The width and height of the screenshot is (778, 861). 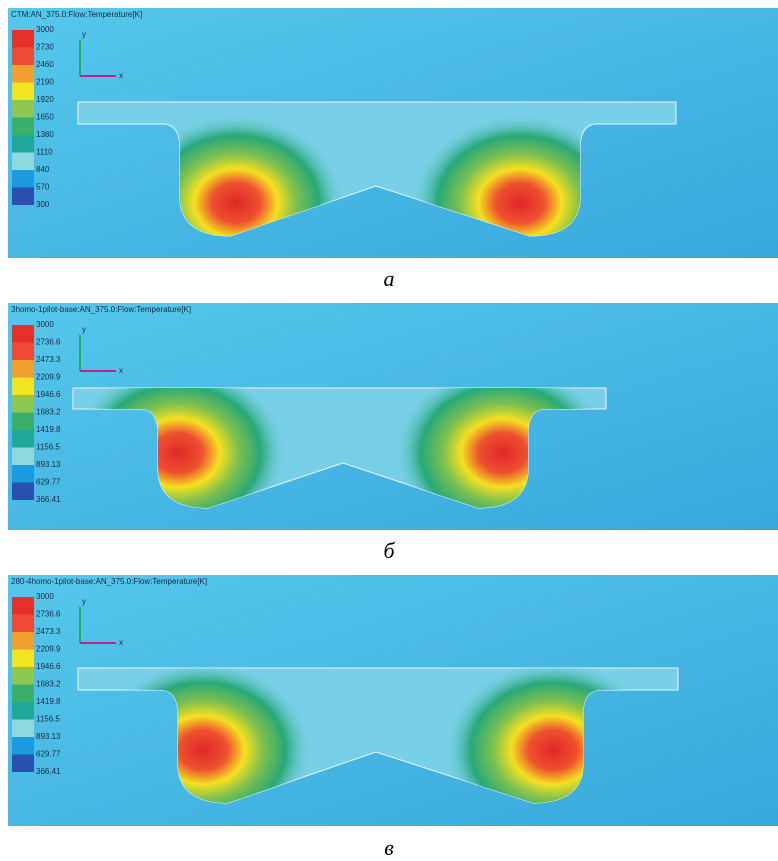 What do you see at coordinates (45, 134) in the screenshot?
I see `legend-label: 1380` at bounding box center [45, 134].